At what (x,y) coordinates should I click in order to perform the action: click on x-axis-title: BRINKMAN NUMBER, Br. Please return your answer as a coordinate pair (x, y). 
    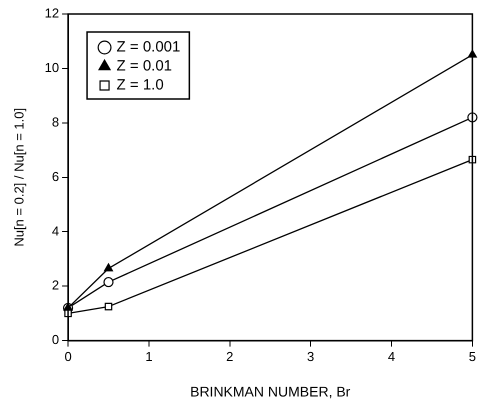
    Looking at the image, I should click on (270, 391).